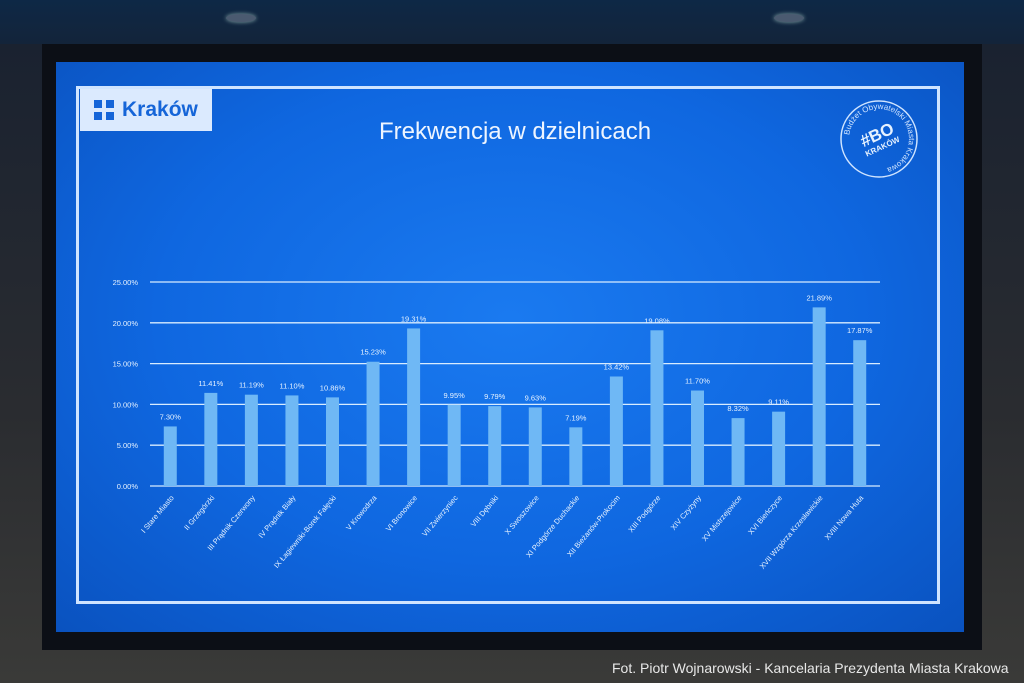 The height and width of the screenshot is (683, 1024). Describe the element at coordinates (617, 366) in the screenshot. I see `data-label: 13.42%` at that location.